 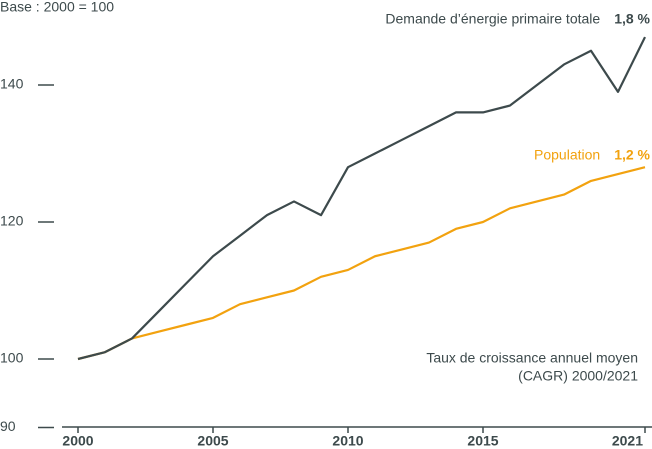 What do you see at coordinates (627, 441) in the screenshot?
I see `x-tick-label: 2021` at bounding box center [627, 441].